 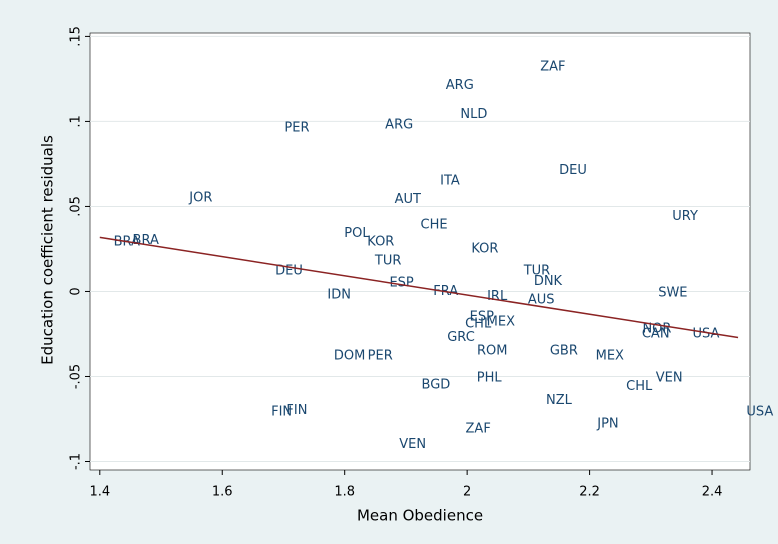 What do you see at coordinates (564, 350) in the screenshot?
I see `point-label: GBR` at bounding box center [564, 350].